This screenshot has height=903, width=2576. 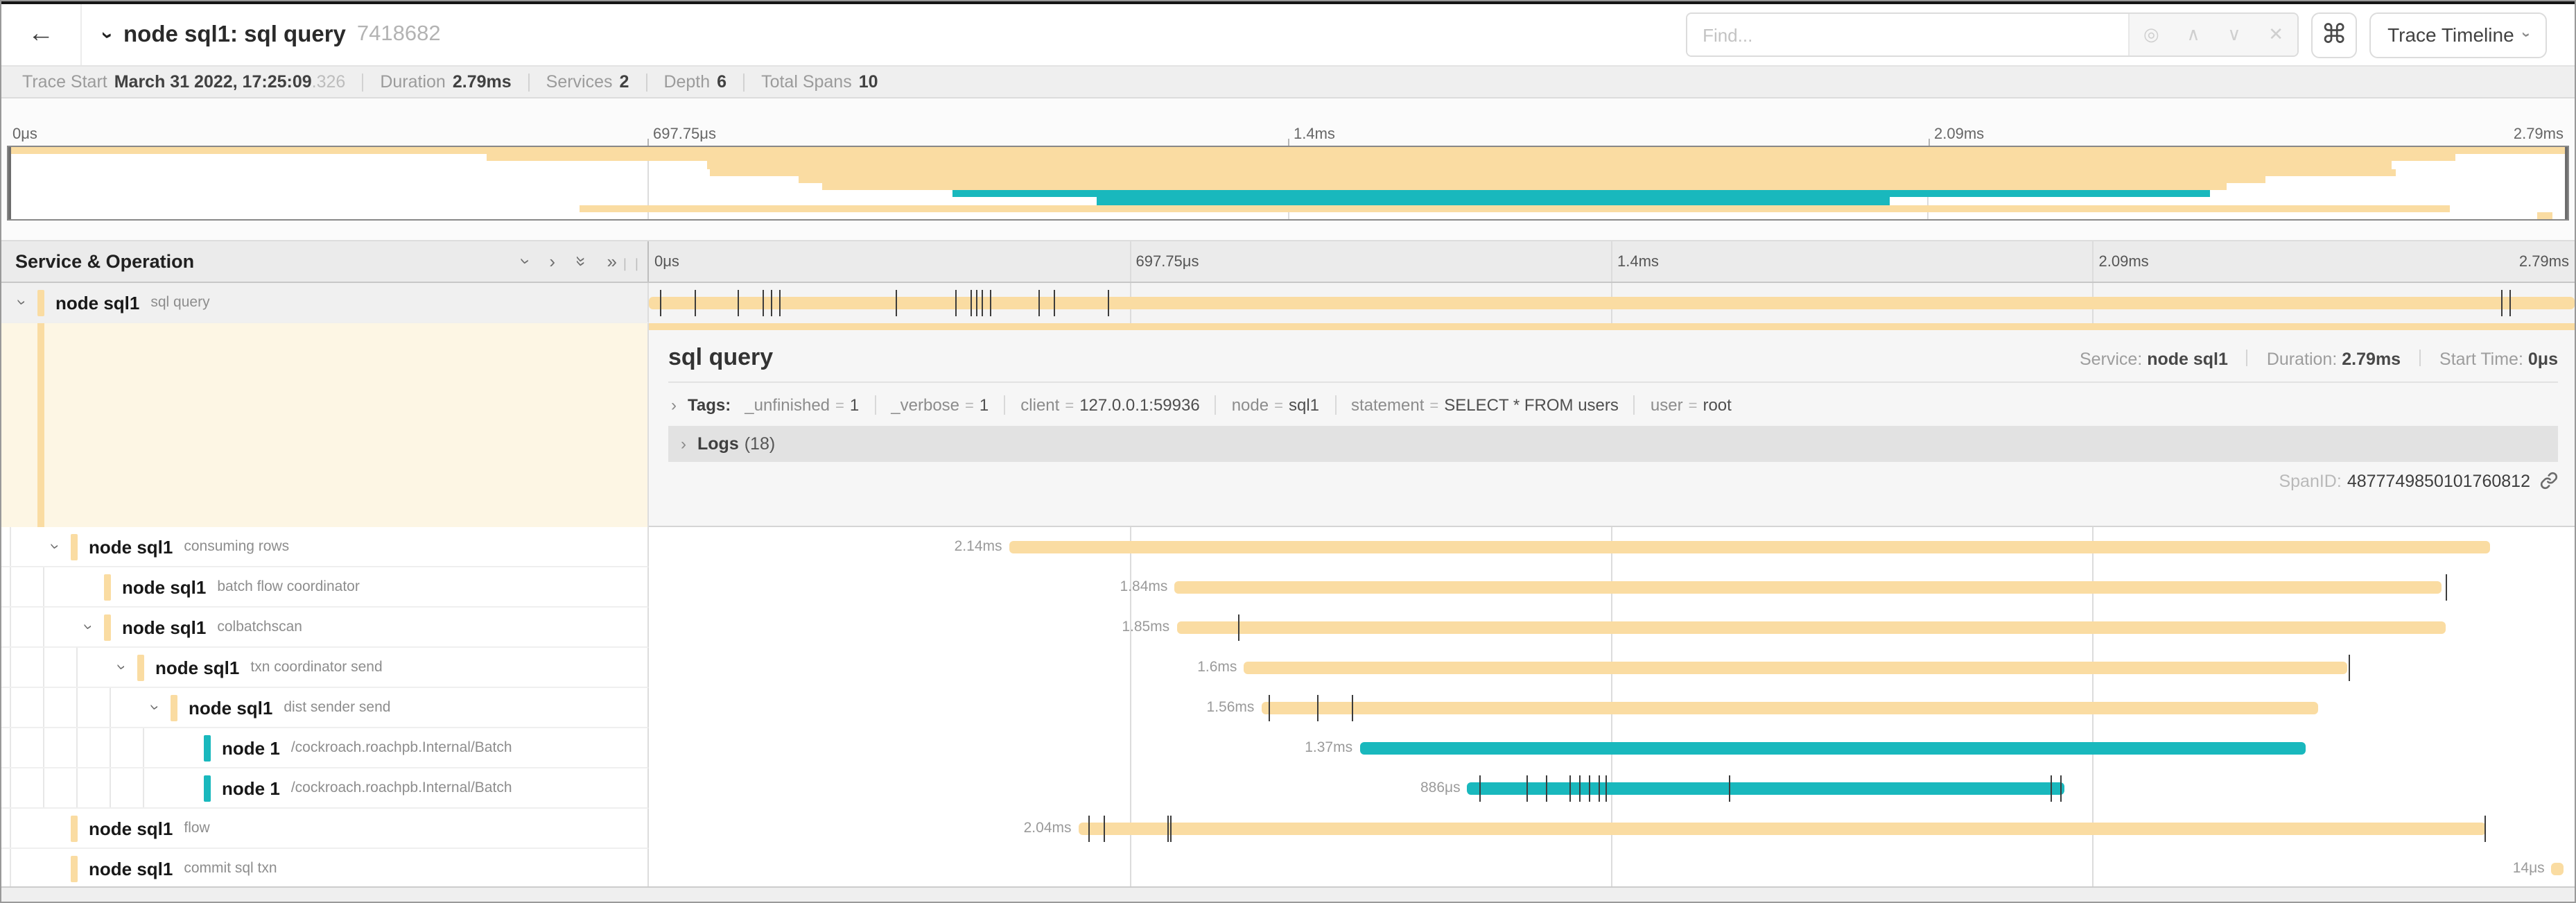 I want to click on locate-icon: ◎, so click(x=2151, y=34).